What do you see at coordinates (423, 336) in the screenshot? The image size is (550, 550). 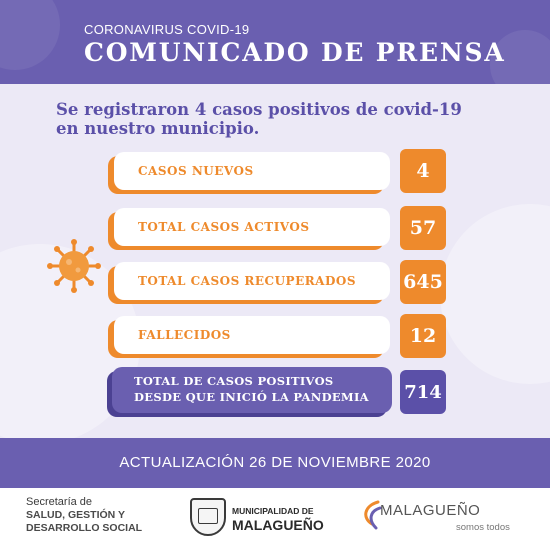 I see `stat-value-fallecidos: 12` at bounding box center [423, 336].